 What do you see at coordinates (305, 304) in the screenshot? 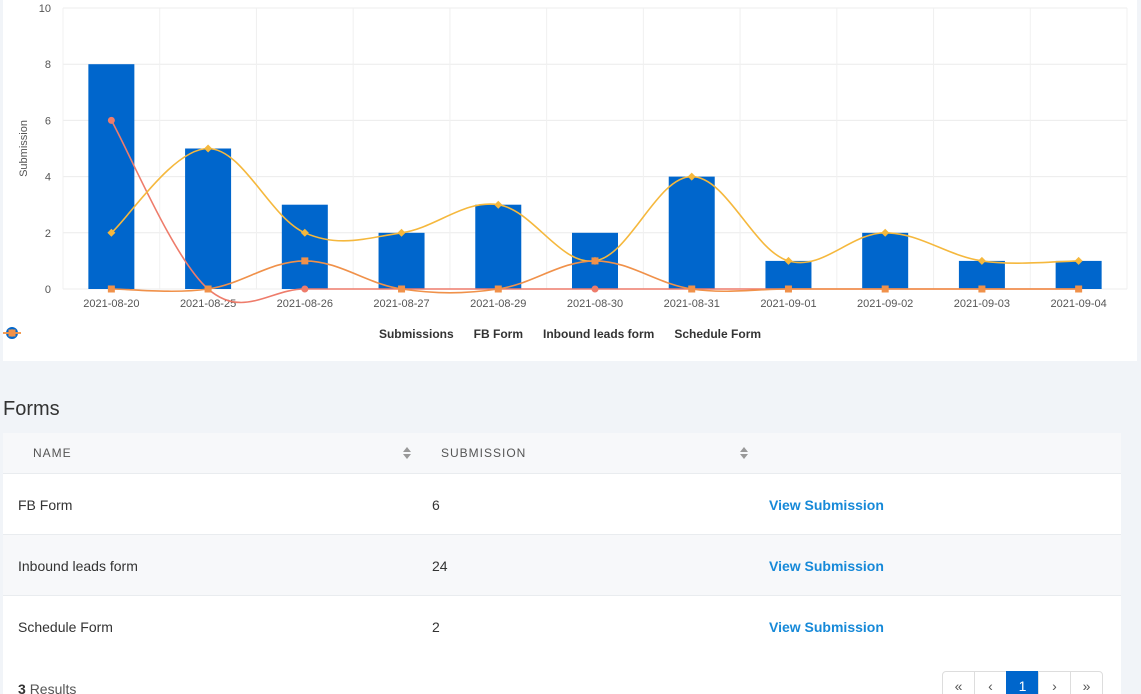
I see `x-tick-label: 2021-08-26` at bounding box center [305, 304].